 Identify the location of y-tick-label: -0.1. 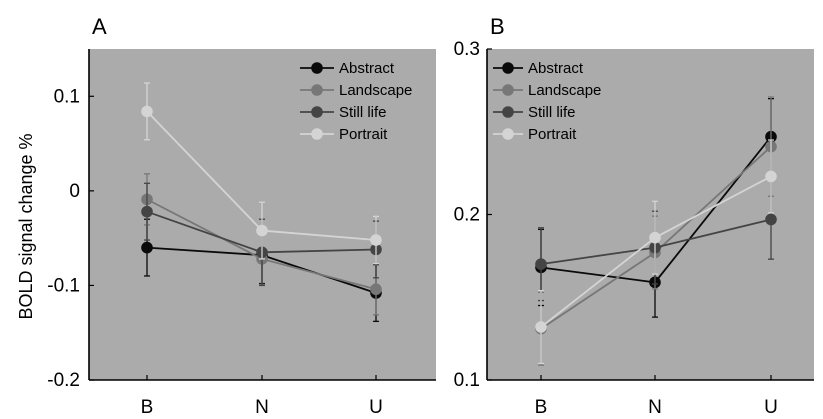
(63, 285).